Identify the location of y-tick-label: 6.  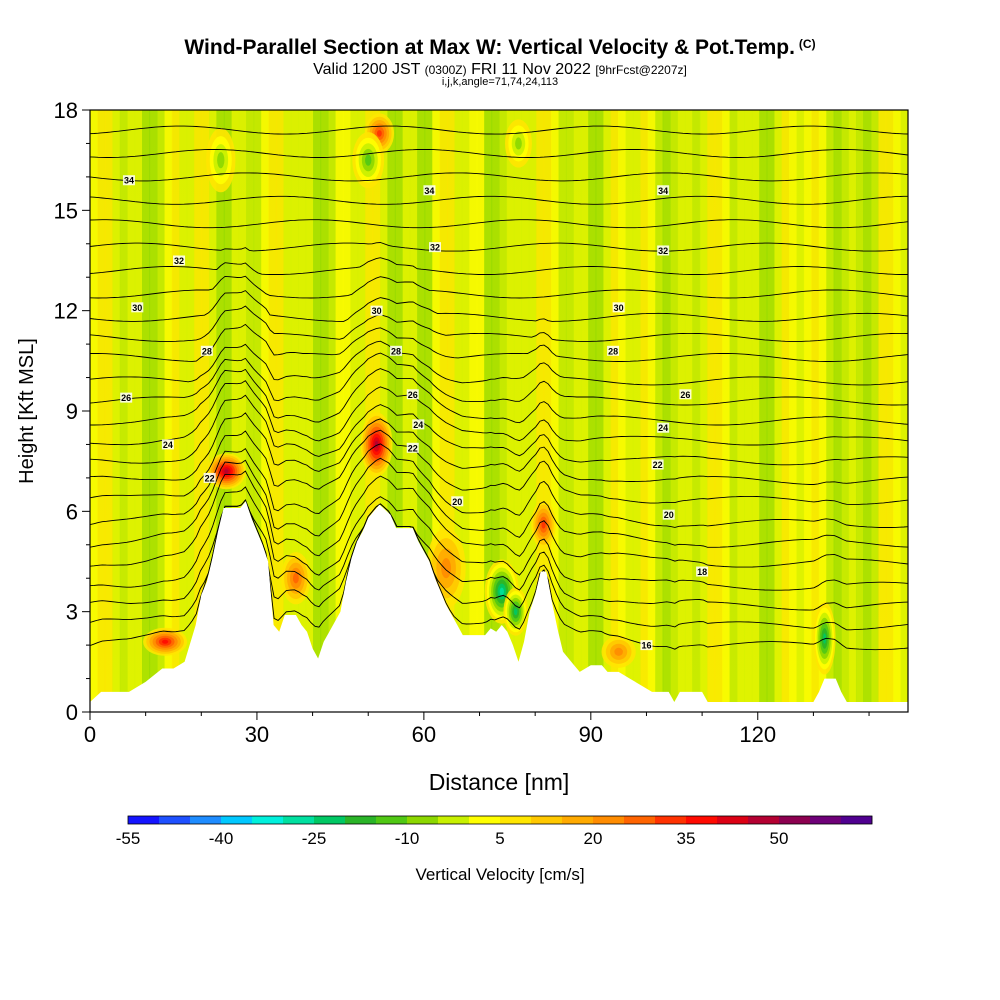
(72, 511).